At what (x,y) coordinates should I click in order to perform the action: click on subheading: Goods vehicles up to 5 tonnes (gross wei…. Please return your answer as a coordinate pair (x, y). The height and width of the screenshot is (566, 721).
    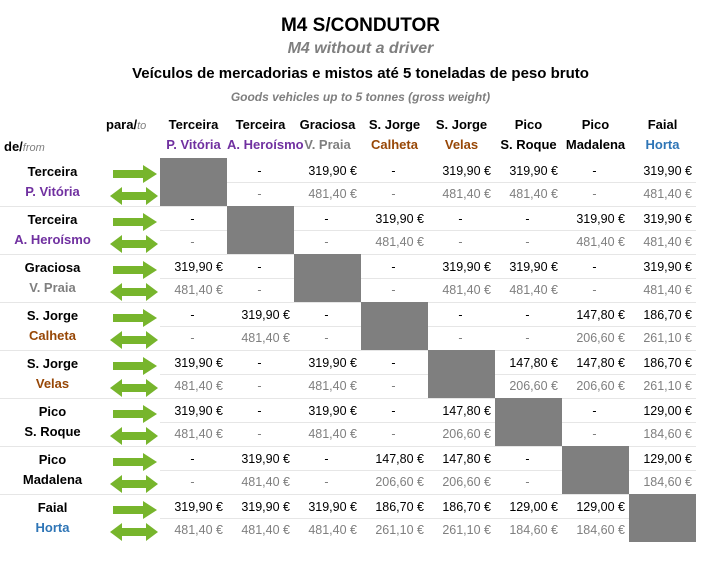
    Looking at the image, I should click on (360, 97).